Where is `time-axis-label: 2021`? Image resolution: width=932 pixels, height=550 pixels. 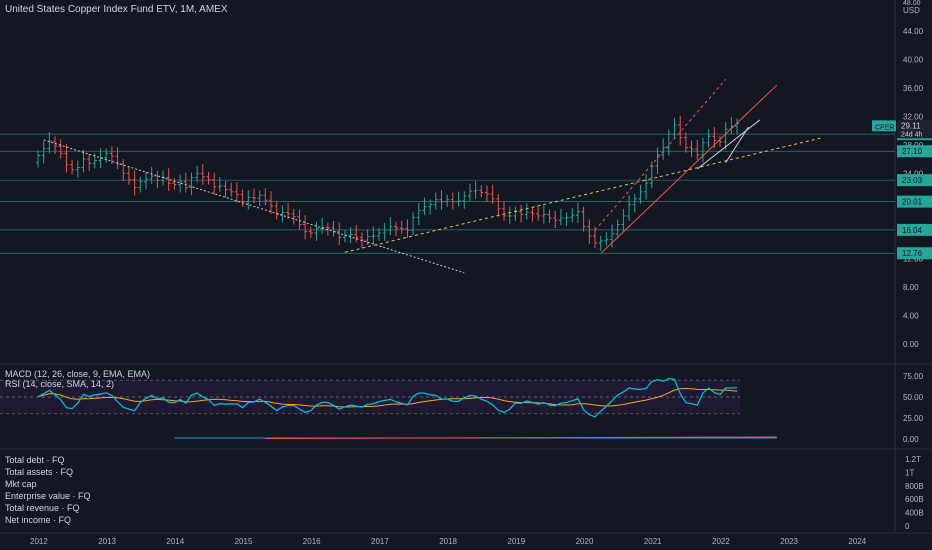
time-axis-label: 2021 is located at coordinates (653, 541).